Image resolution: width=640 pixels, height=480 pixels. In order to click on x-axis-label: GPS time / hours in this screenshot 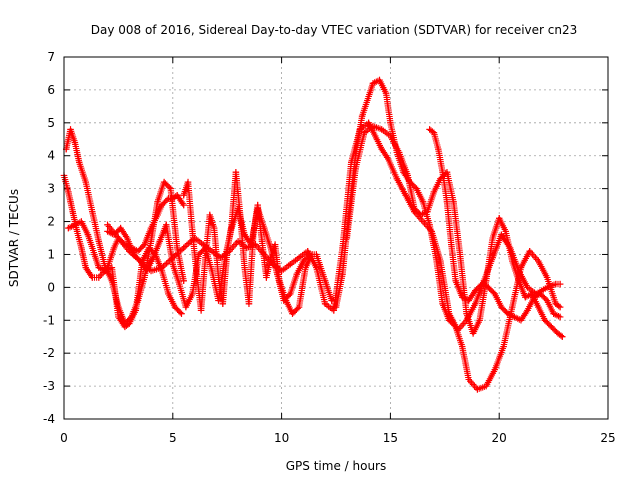, I will do `click(336, 466)`.